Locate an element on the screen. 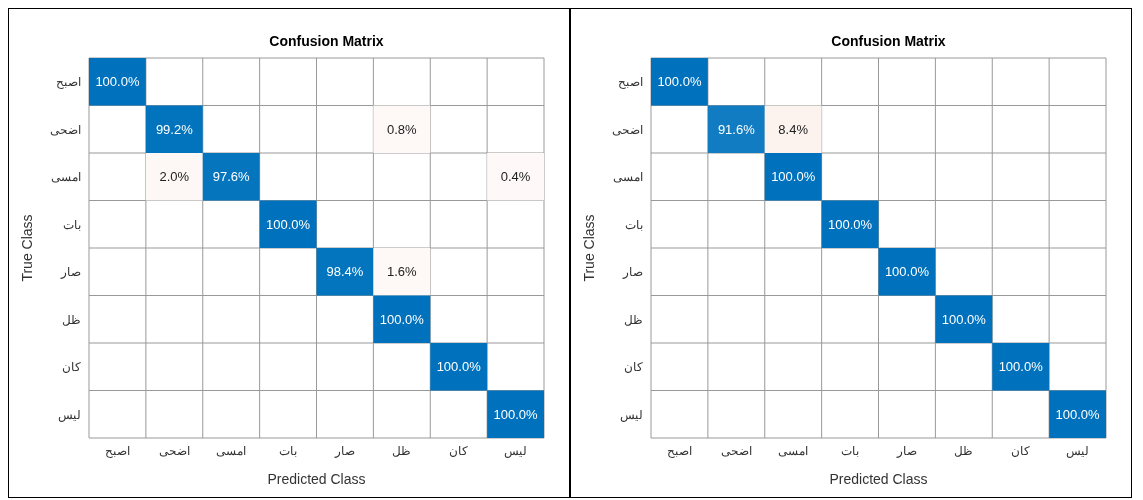 The height and width of the screenshot is (500, 1143). data-label: 0.8% is located at coordinates (402, 129).